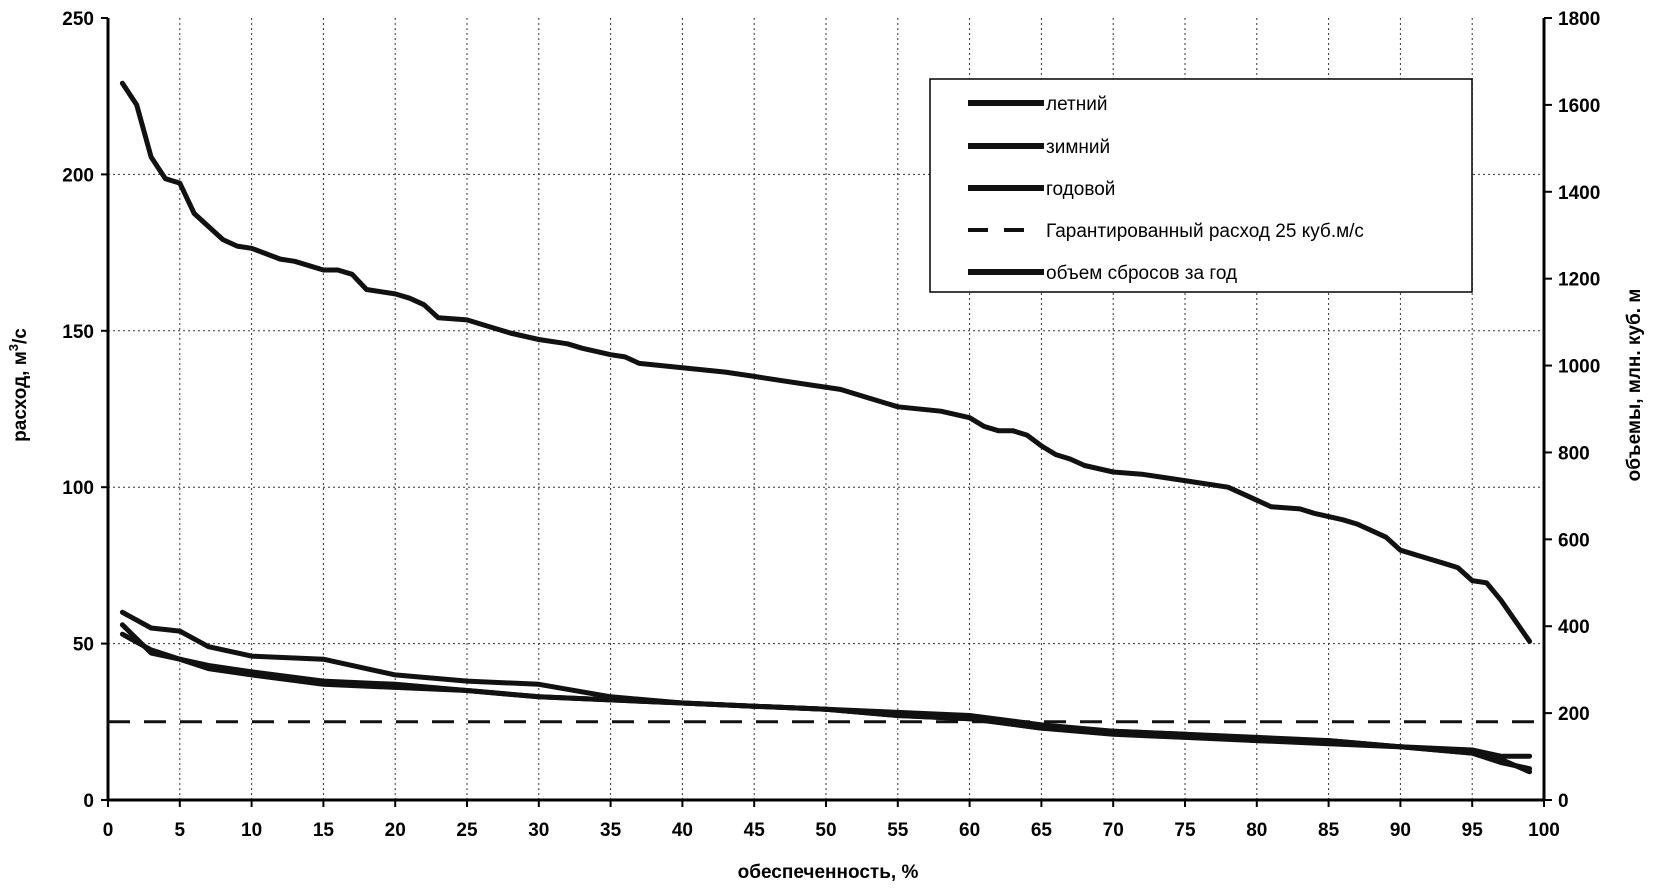  What do you see at coordinates (828, 872) in the screenshot?
I see `x-axis-title: обеспеченность, %` at bounding box center [828, 872].